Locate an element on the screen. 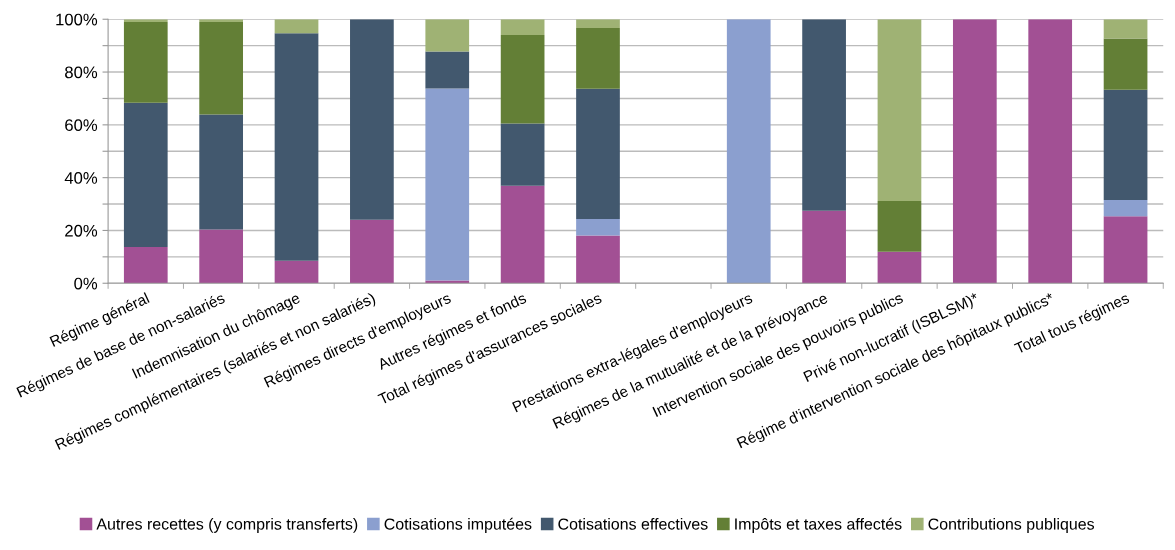  y-tick-label: 60% is located at coordinates (81, 125).